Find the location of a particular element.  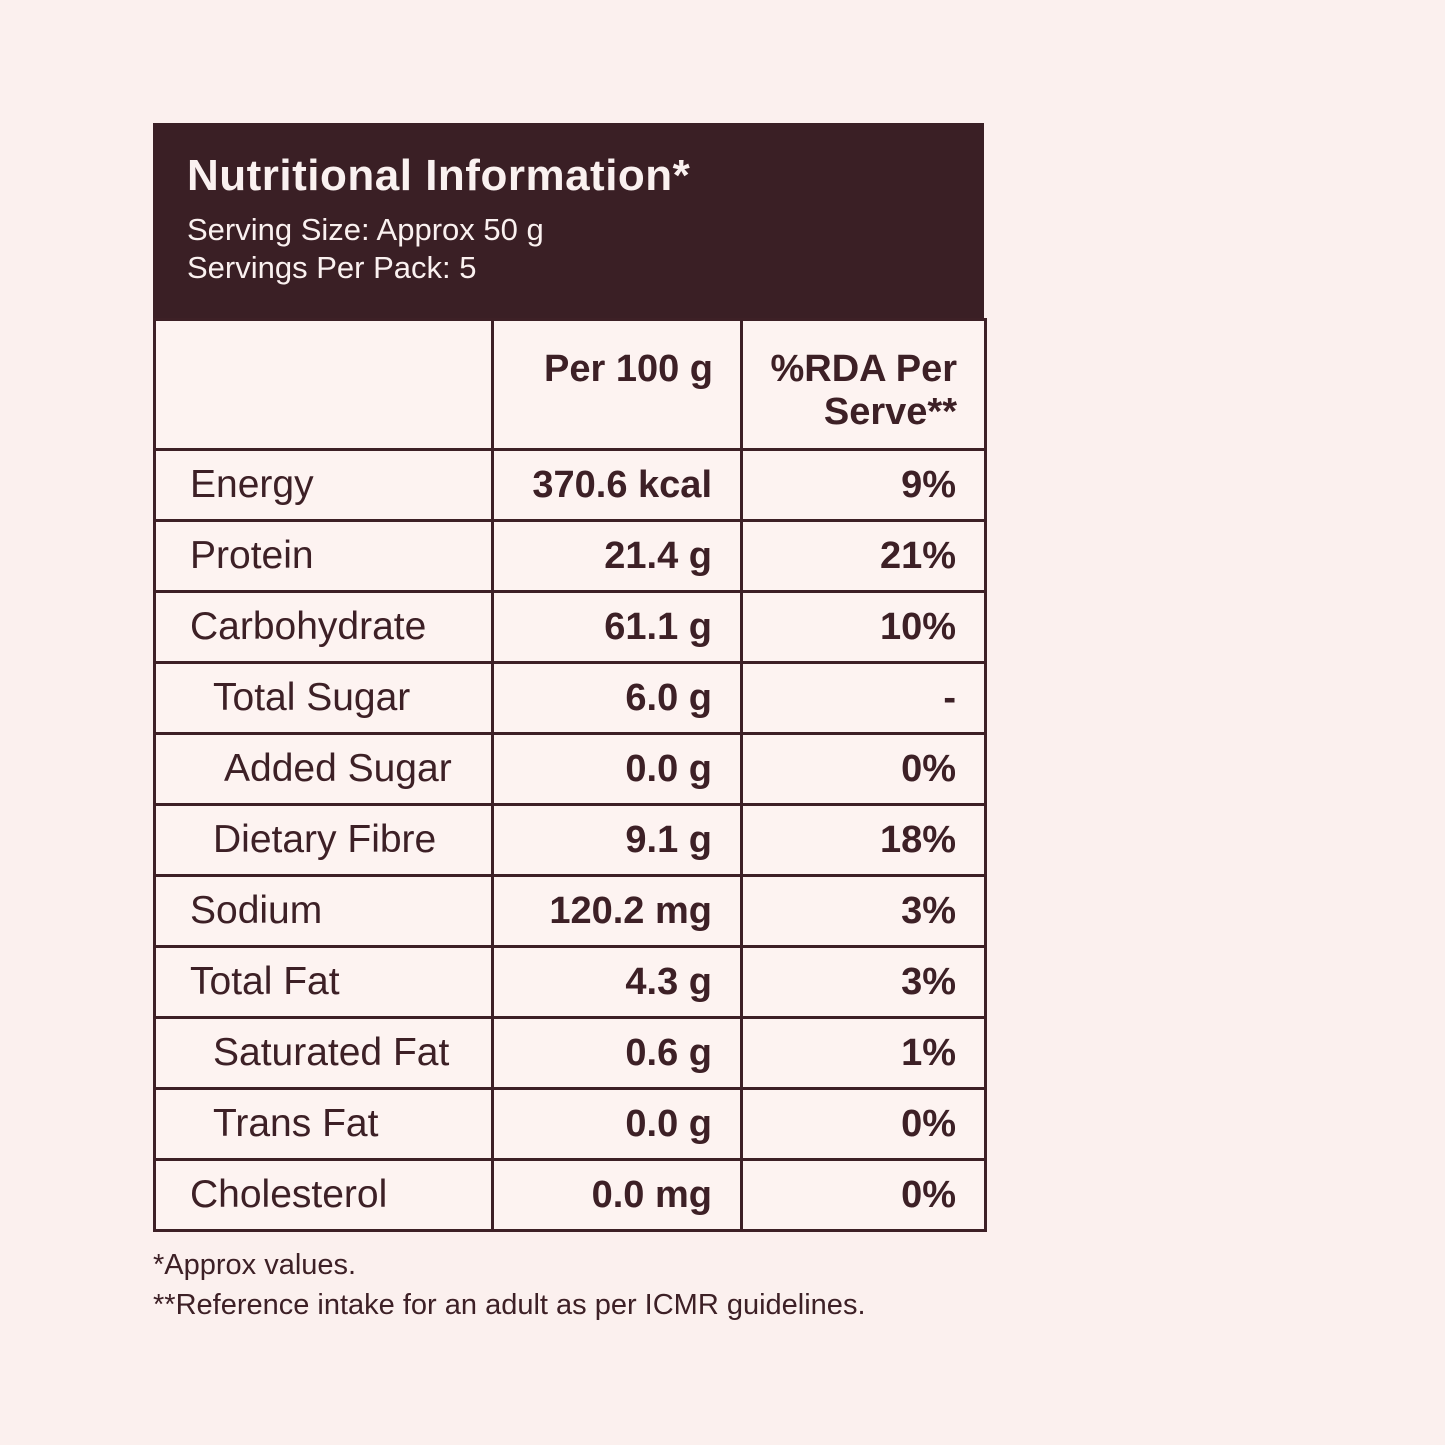

table-row: Total Sugar 6.0 g- is located at coordinates (570, 698).